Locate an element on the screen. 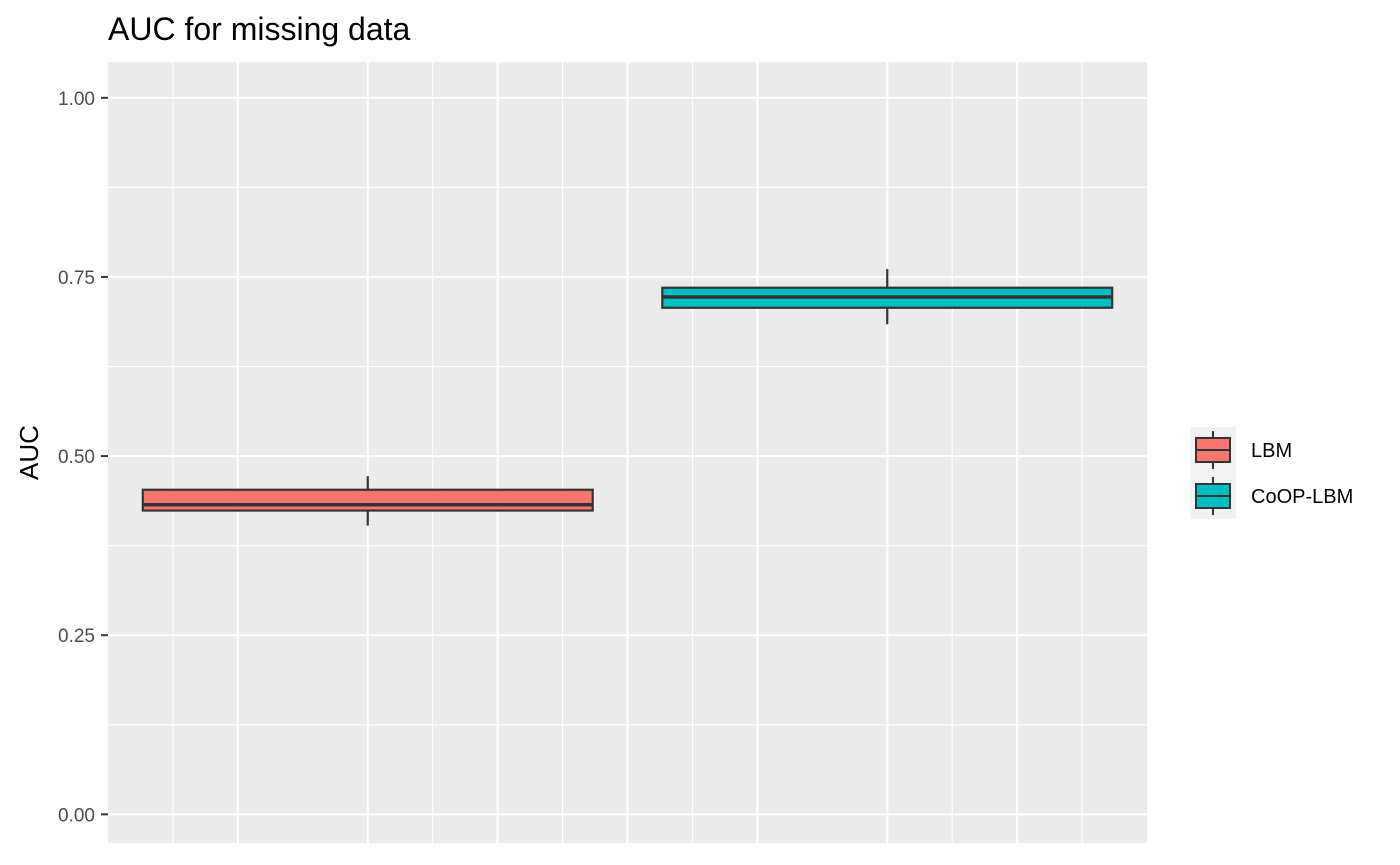 The image size is (1400, 865). box-coop-lbm is located at coordinates (887, 297).